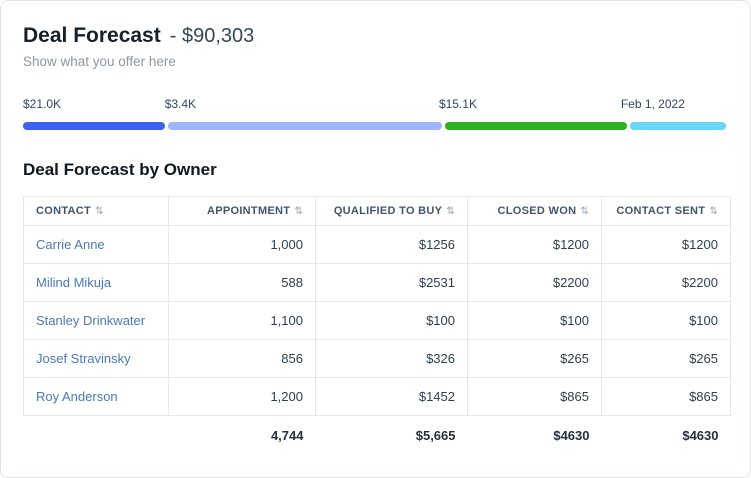 The height and width of the screenshot is (478, 751). I want to click on progress-labels: $21.0K $3.4K $15.1K Feb 1, 2022, so click(375, 105).